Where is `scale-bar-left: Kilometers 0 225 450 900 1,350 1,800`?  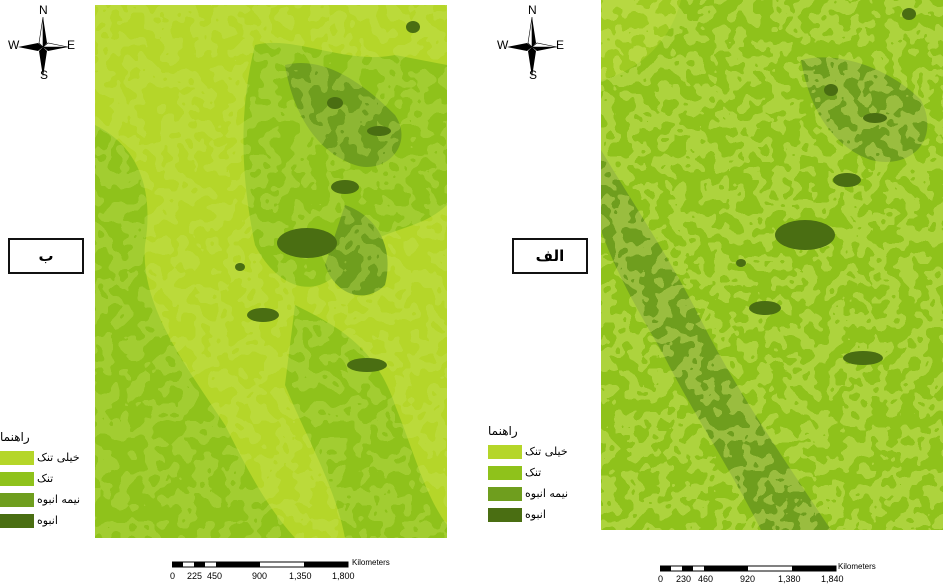
scale-bar-left: Kilometers 0 225 450 900 1,350 1,800 is located at coordinates (295, 572).